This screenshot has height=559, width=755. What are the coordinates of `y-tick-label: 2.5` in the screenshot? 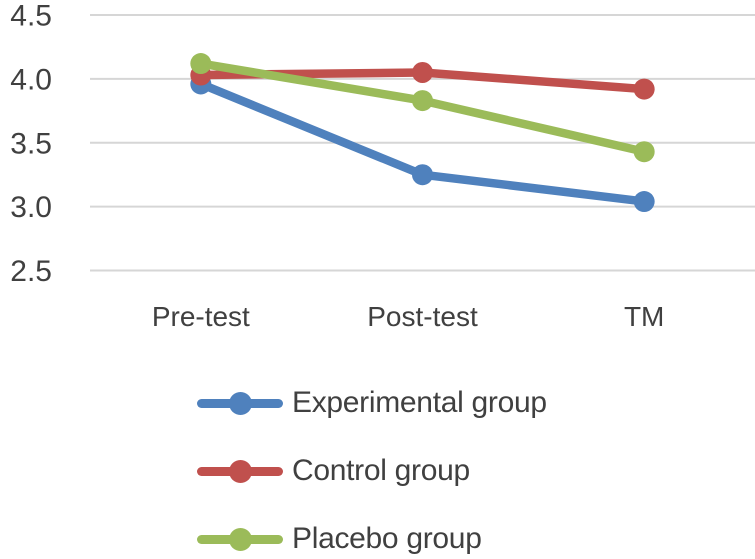 It's located at (31, 271).